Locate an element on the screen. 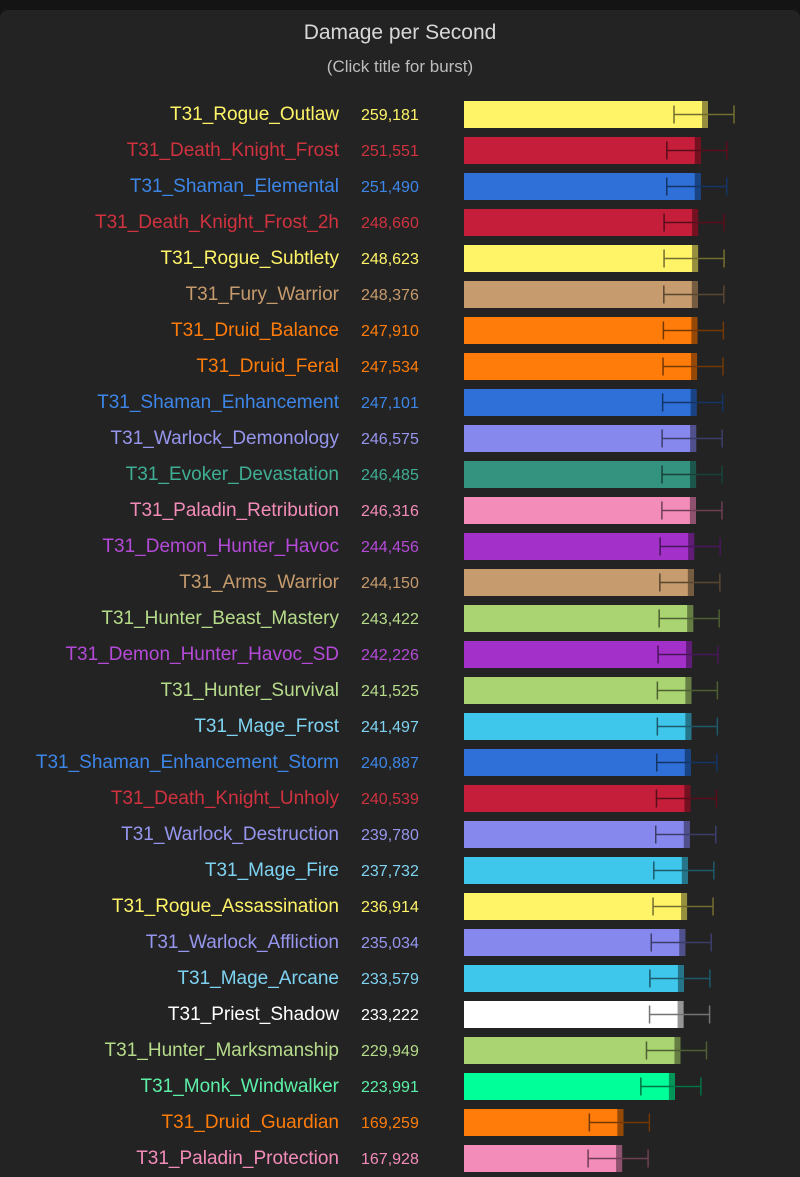 Image resolution: width=800 pixels, height=1177 pixels. bar-label: T31_Death_Knight_Frost is located at coordinates (232, 150).